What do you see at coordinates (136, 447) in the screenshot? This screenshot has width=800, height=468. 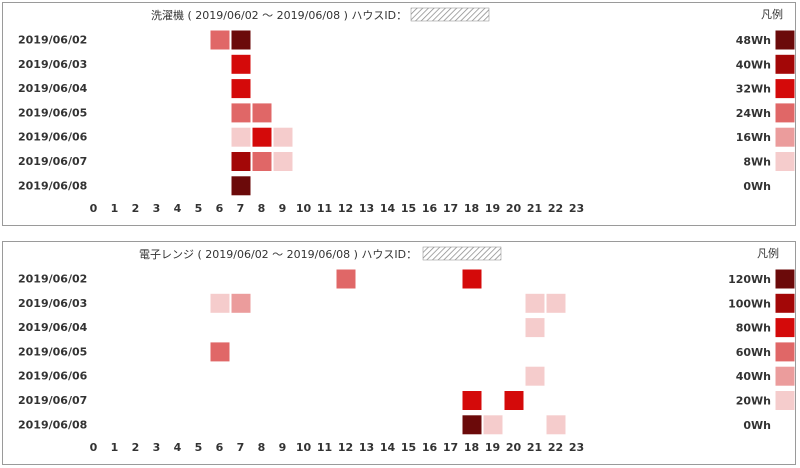 I see `x-tick-label: 2` at bounding box center [136, 447].